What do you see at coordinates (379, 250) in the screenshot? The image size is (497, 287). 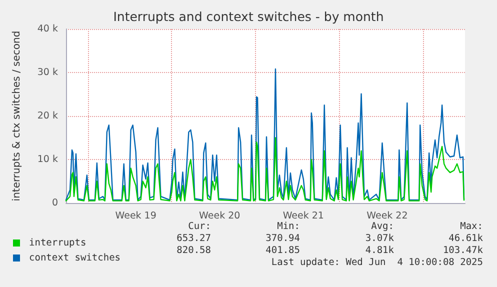 I see `text: 4.81k` at bounding box center [379, 250].